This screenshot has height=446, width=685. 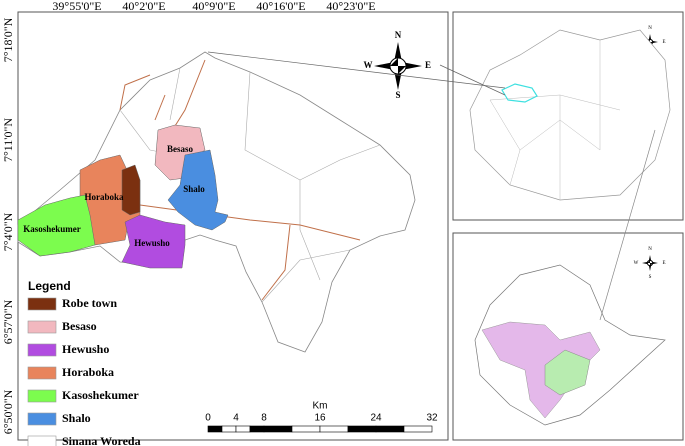 I want to click on legend-label: Kasoshekumer, so click(x=100, y=395).